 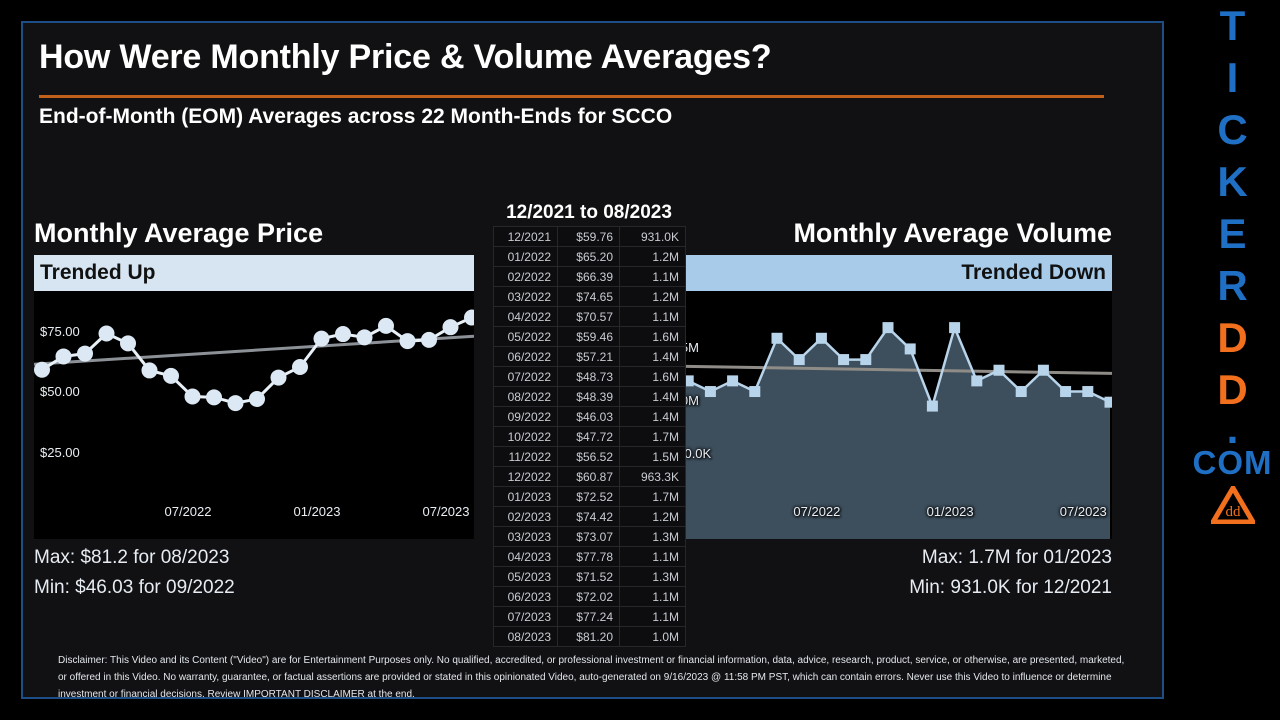 I want to click on volume-max-stat: Max: 1.7M for 01/2023, so click(x=1016, y=557).